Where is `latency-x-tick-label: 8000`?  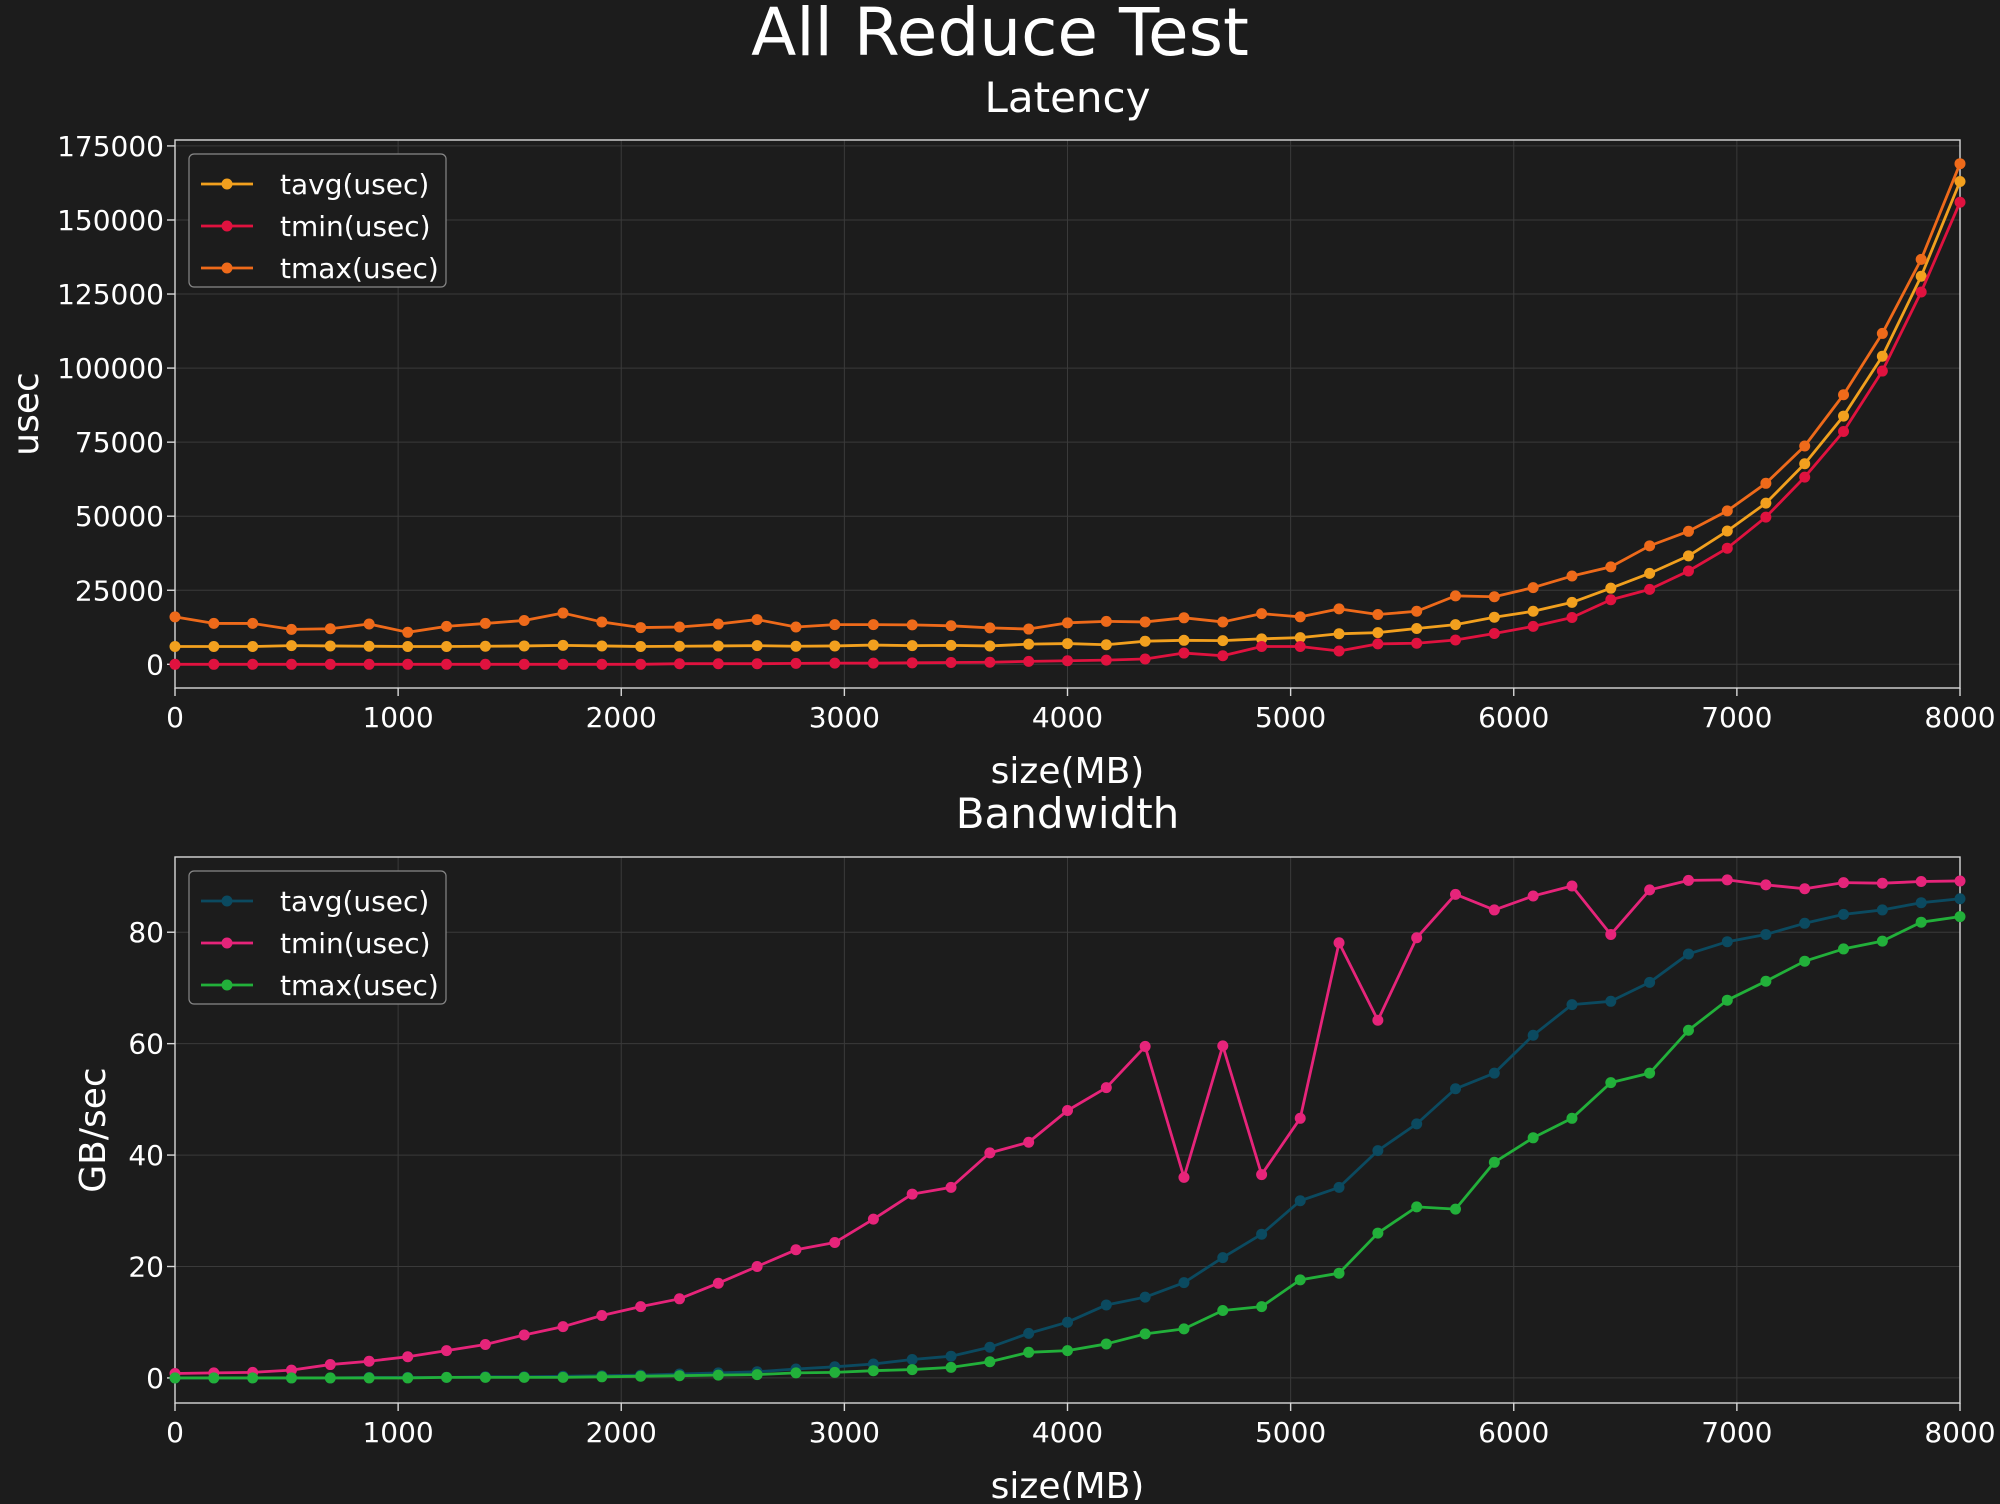 latency-x-tick-label: 8000 is located at coordinates (1959, 717).